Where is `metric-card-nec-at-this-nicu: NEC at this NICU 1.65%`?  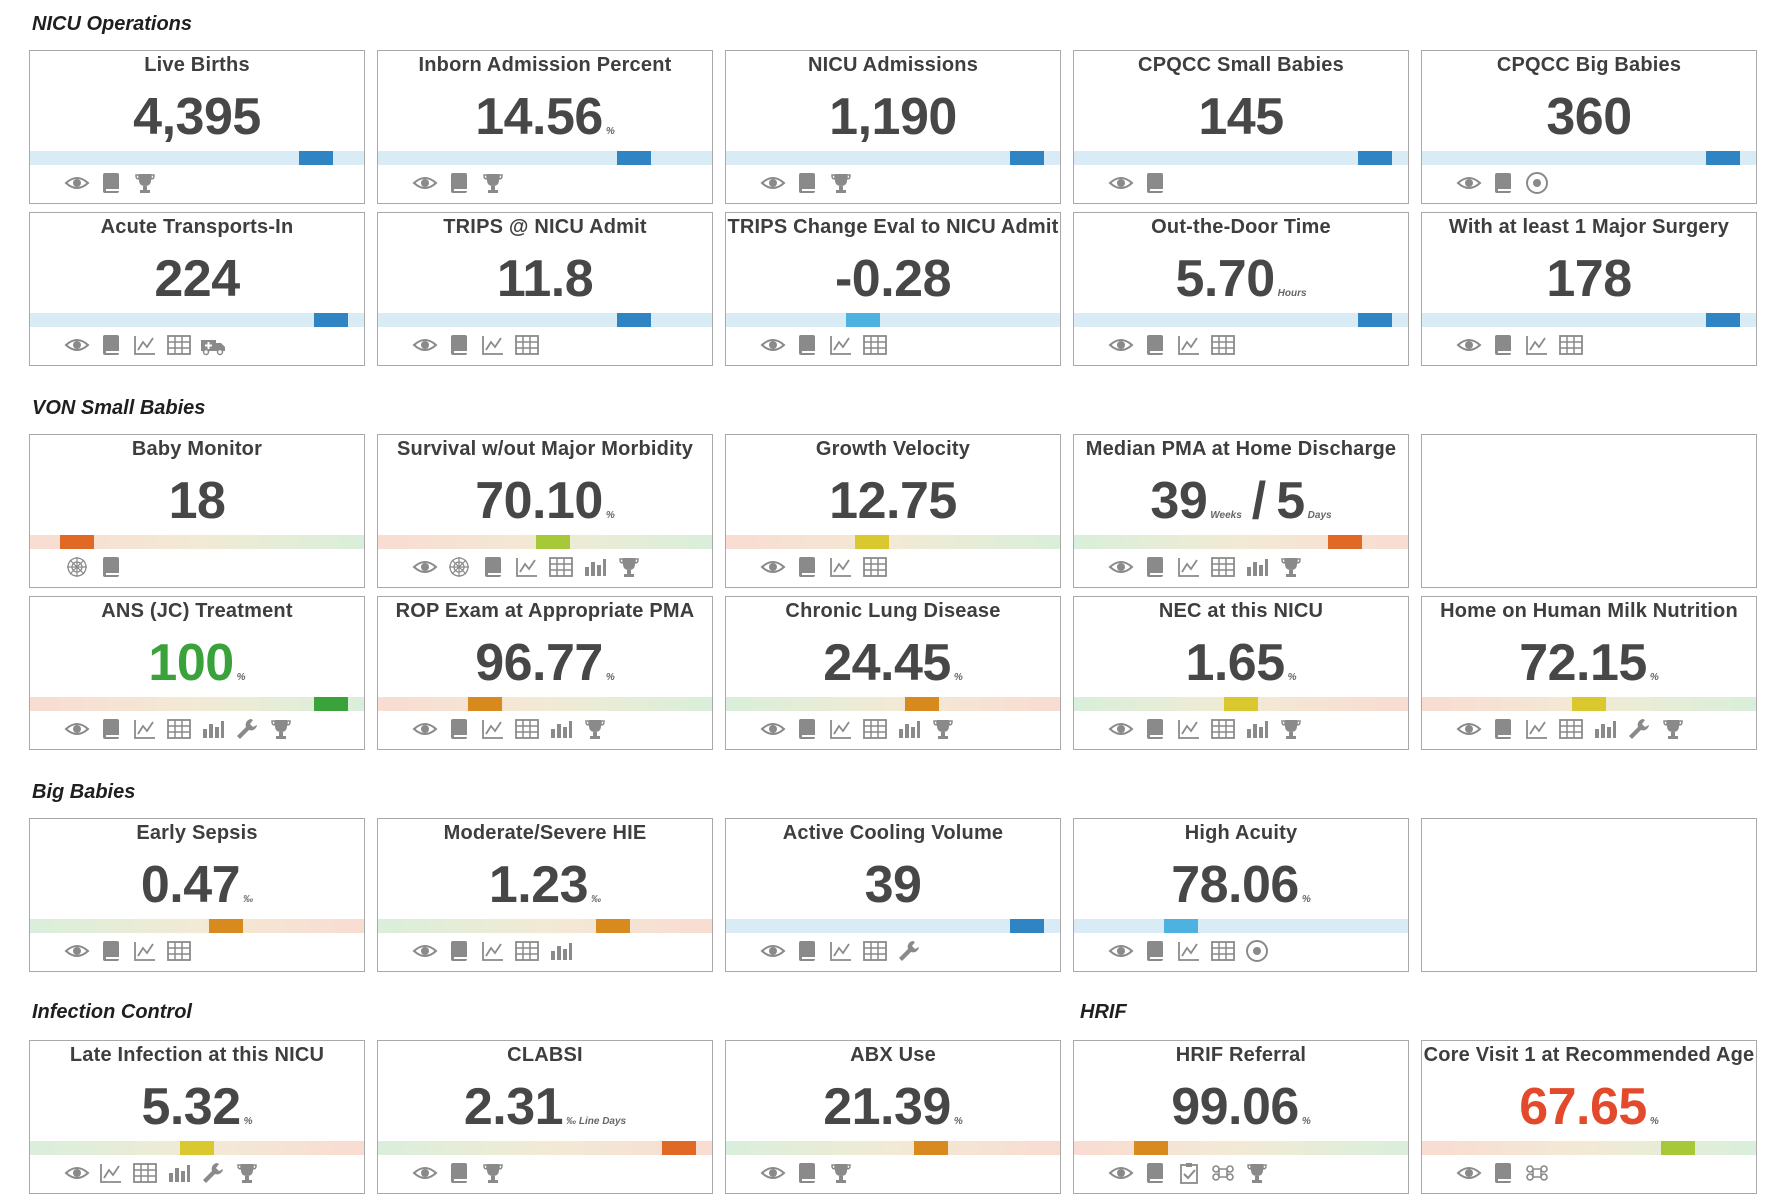
metric-card-nec-at-this-nicu: NEC at this NICU 1.65% is located at coordinates (1241, 673).